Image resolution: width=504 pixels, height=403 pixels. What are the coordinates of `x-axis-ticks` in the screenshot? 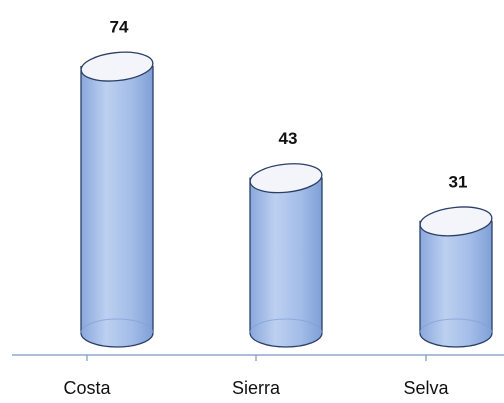 It's located at (256, 358).